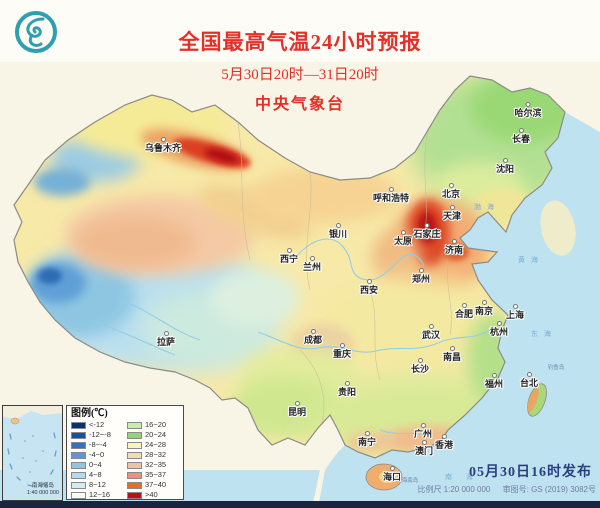  I want to click on city-marker: 南宁, so click(367, 439).